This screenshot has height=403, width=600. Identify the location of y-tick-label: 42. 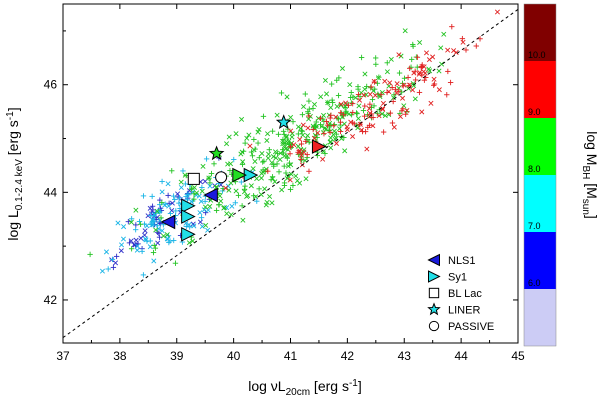
(51, 300).